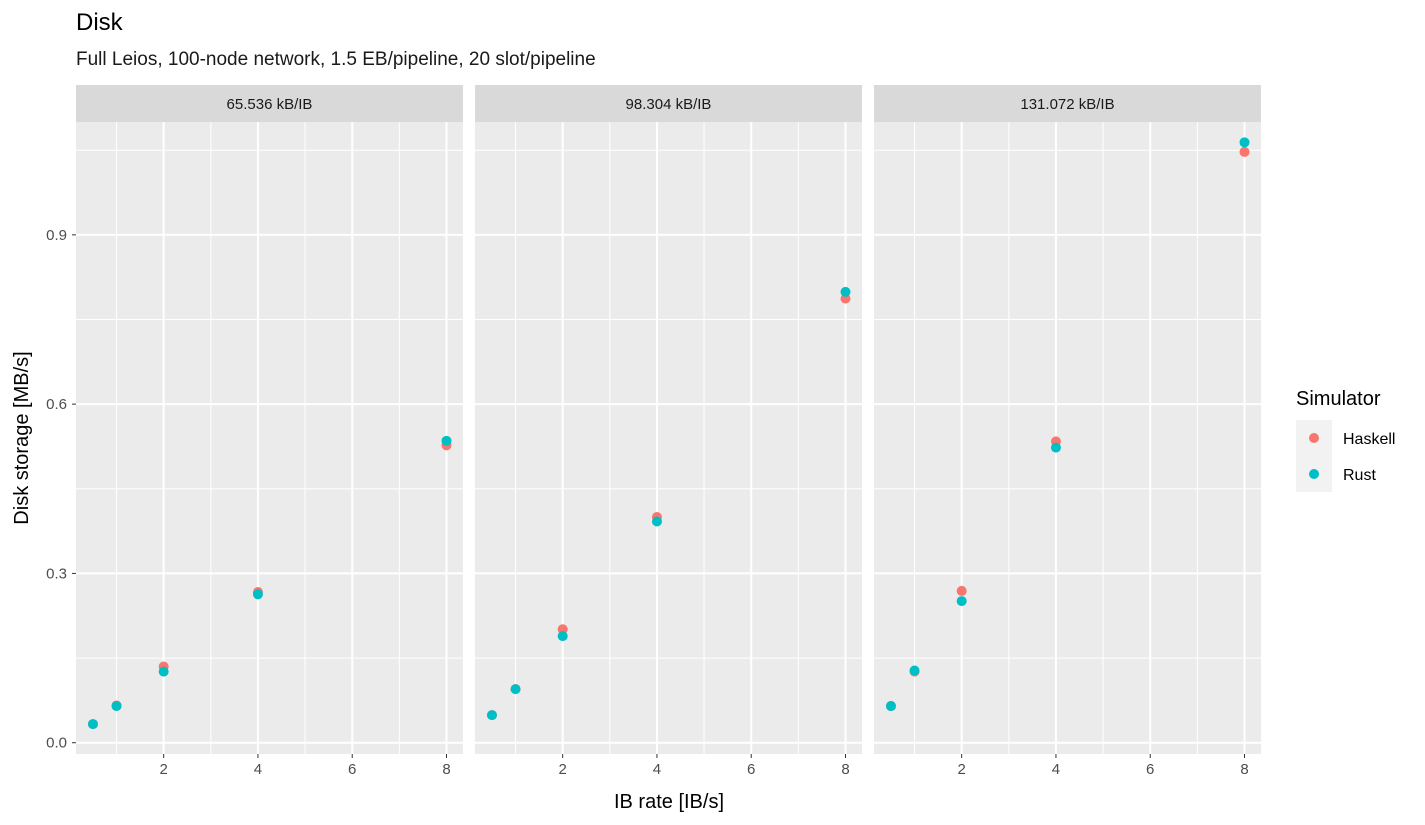 The height and width of the screenshot is (825, 1425). I want to click on chart-title: Disk, so click(100, 22).